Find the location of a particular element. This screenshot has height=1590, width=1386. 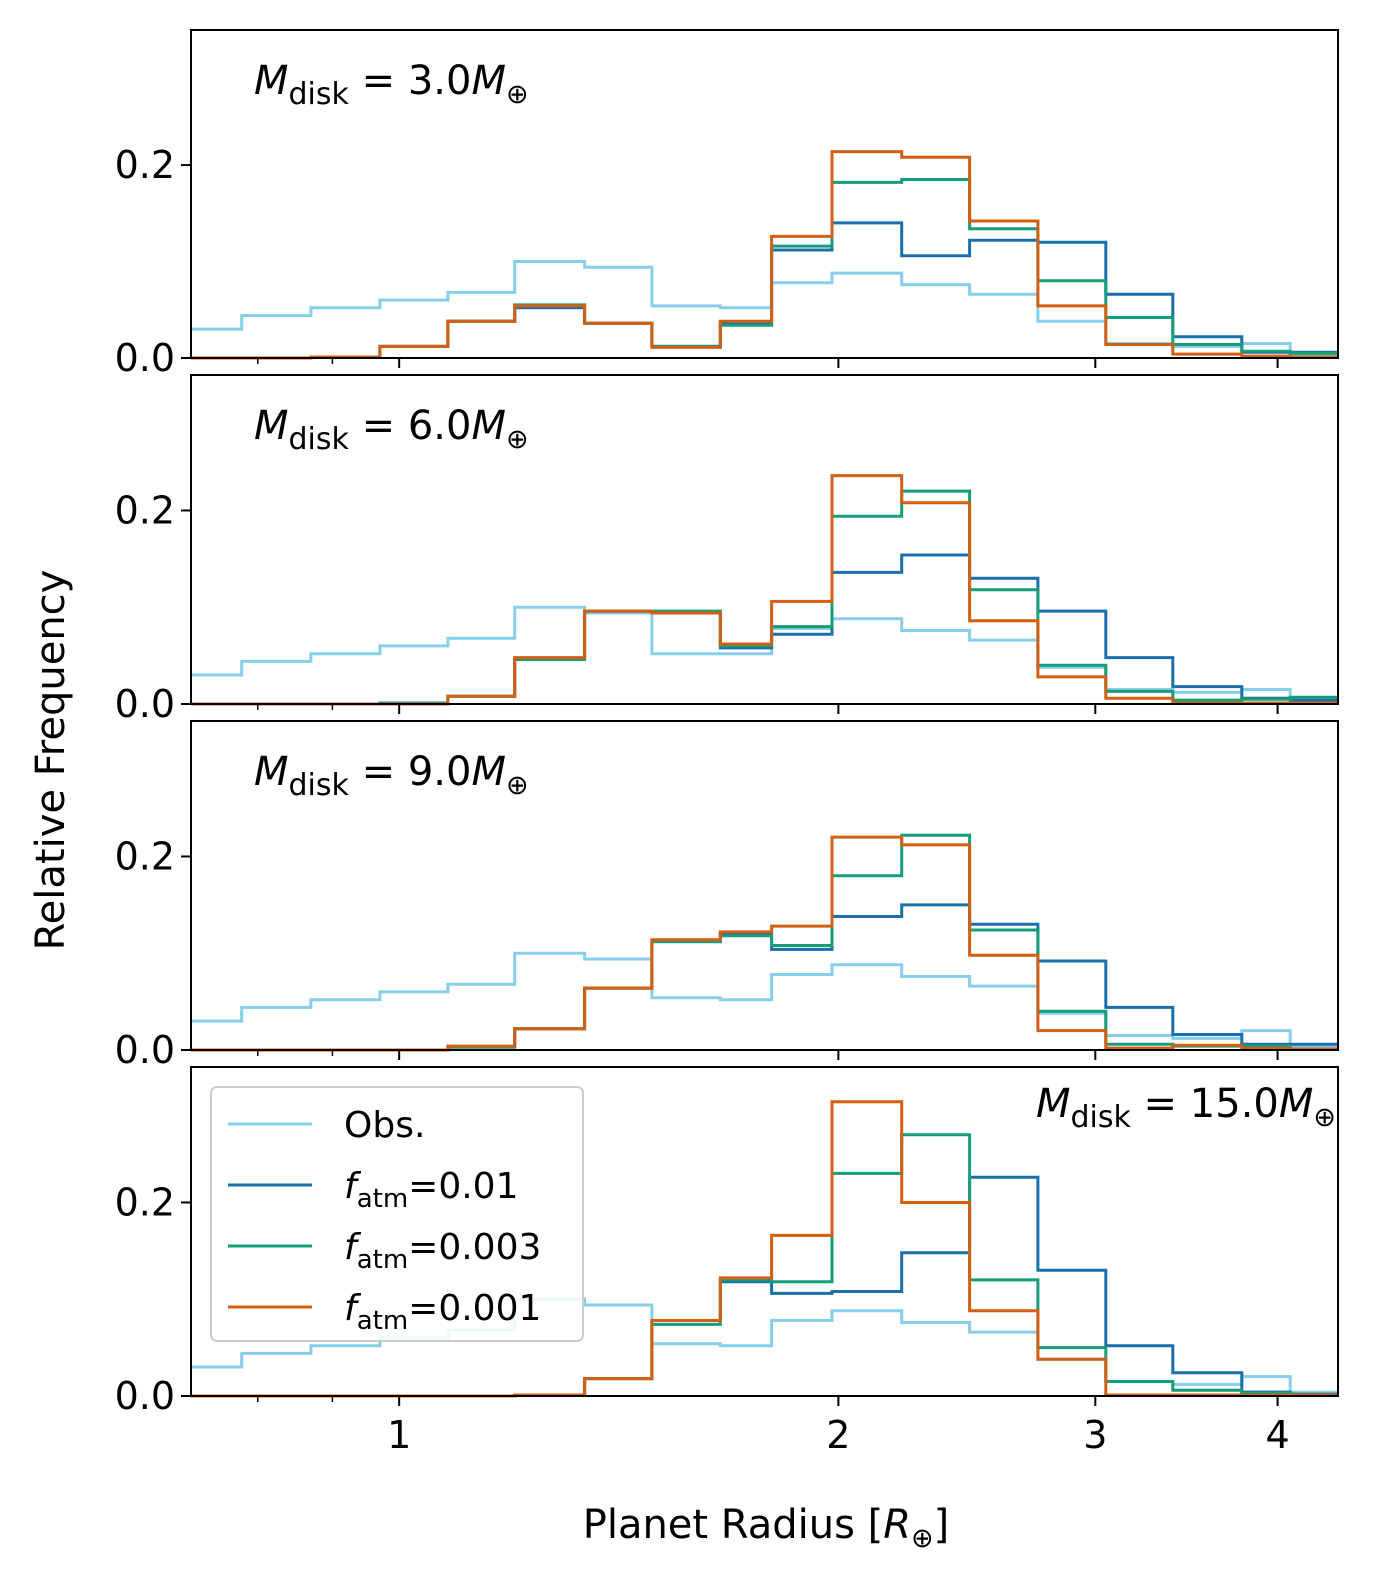

x-tick-label: 4 is located at coordinates (1278, 1435).